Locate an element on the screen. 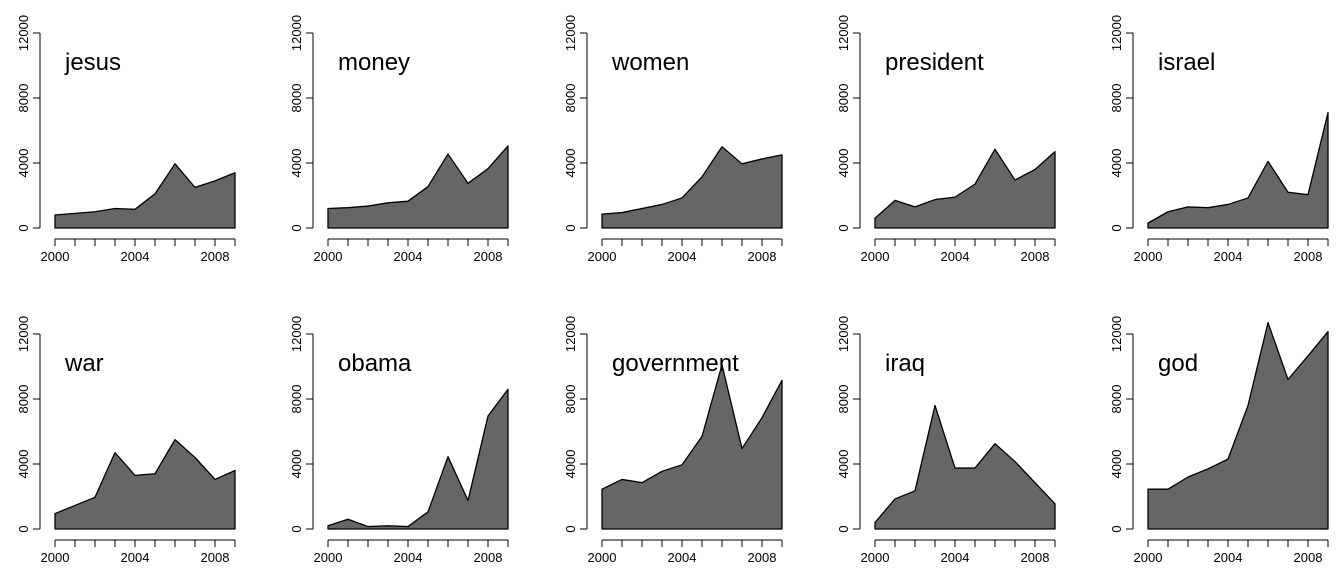 This screenshot has width=1336, height=578. chart-panel-israel: 2000 2004 2008 0 4000 8000 12000 israel is located at coordinates (1219, 139).